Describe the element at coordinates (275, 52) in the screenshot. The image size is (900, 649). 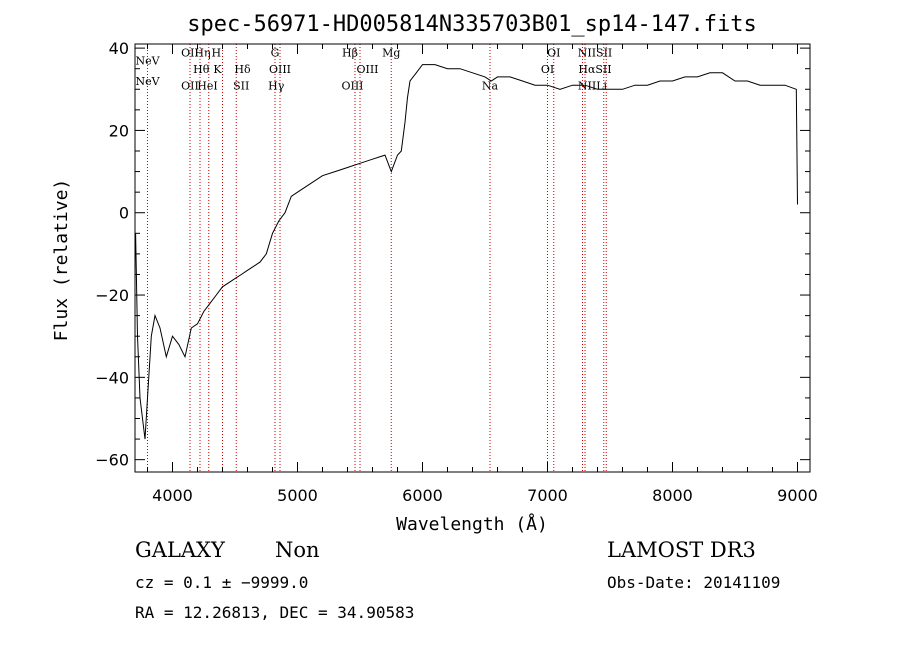
I see `marker-label-11: G` at that location.